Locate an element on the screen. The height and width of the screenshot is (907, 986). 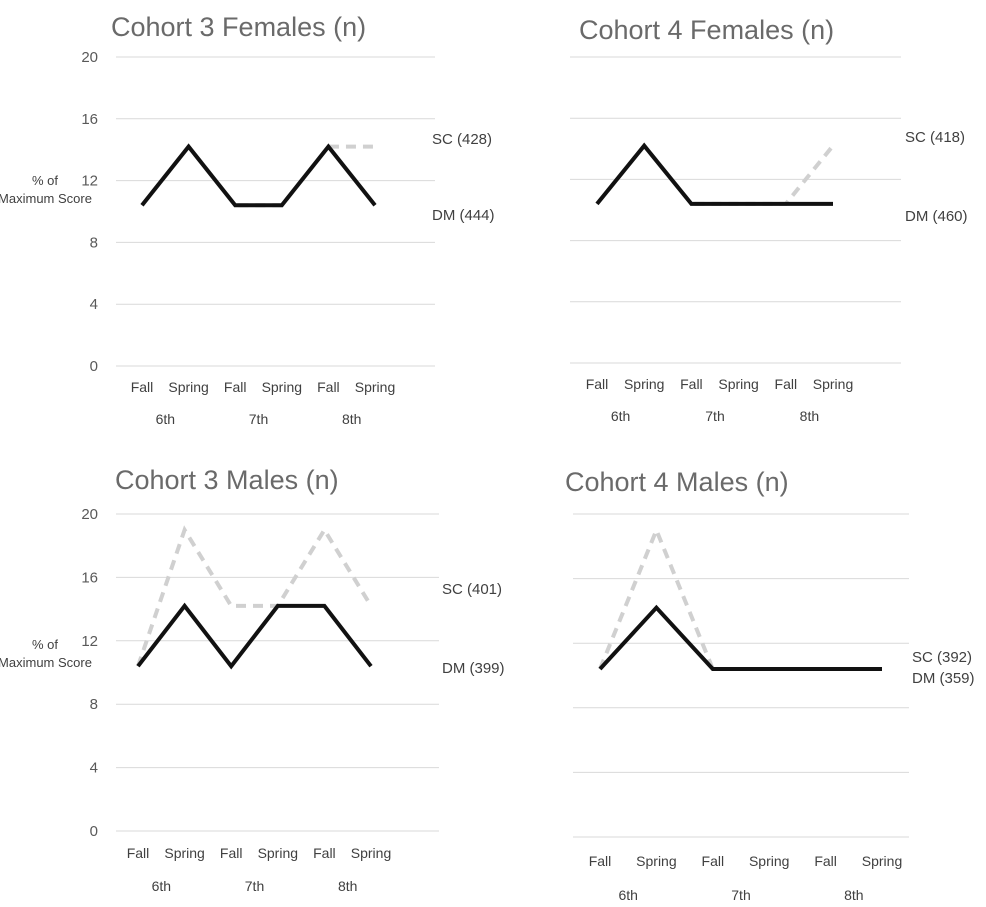
series-label: DM (399) is located at coordinates (473, 668).